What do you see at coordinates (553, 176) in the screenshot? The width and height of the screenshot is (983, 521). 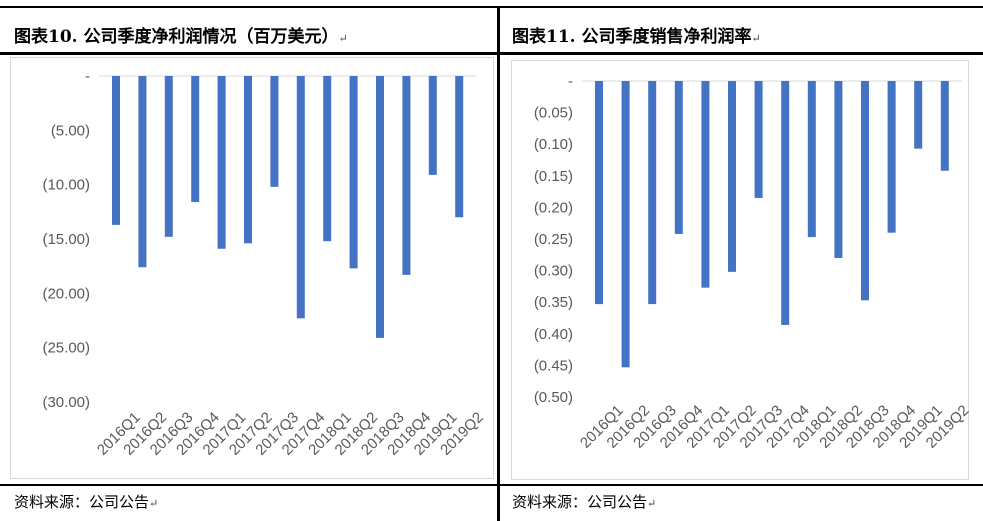 I see `y-tick-label: (0.15)` at bounding box center [553, 176].